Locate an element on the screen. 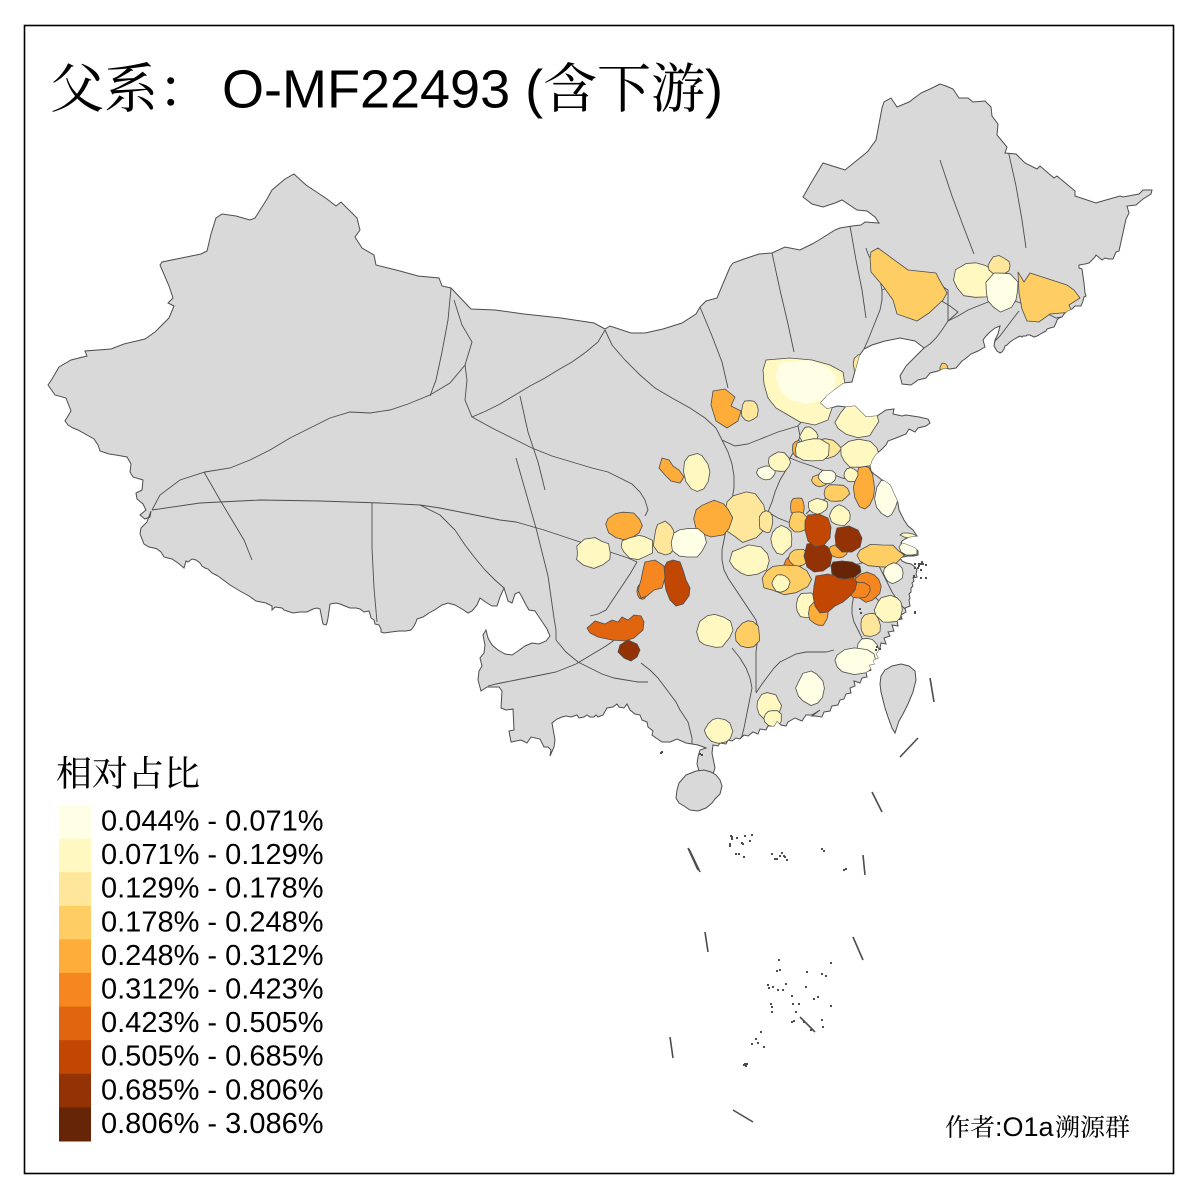 The height and width of the screenshot is (1200, 1200). svg-text: 0.129% - 0.178% is located at coordinates (212, 889).